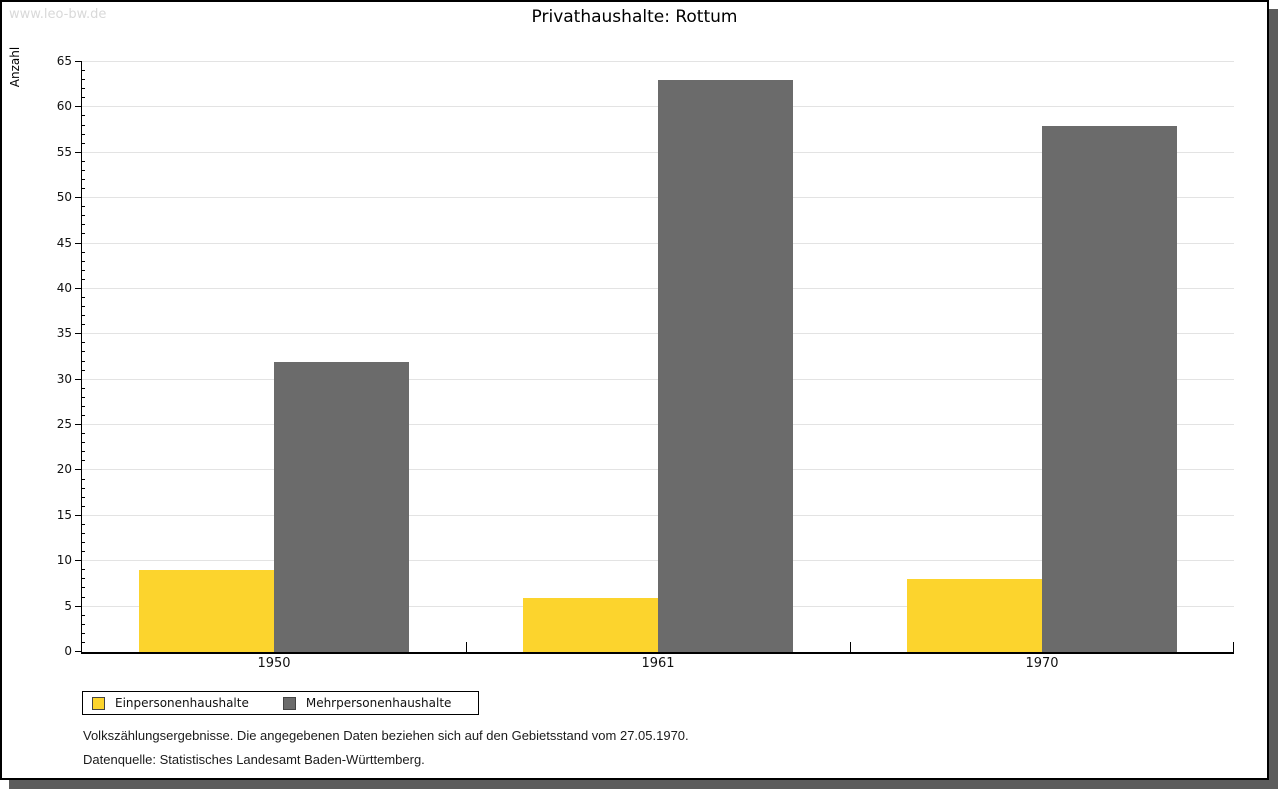 Image resolution: width=1280 pixels, height=791 pixels. What do you see at coordinates (64, 469) in the screenshot?
I see `y-tick-label: 20` at bounding box center [64, 469].